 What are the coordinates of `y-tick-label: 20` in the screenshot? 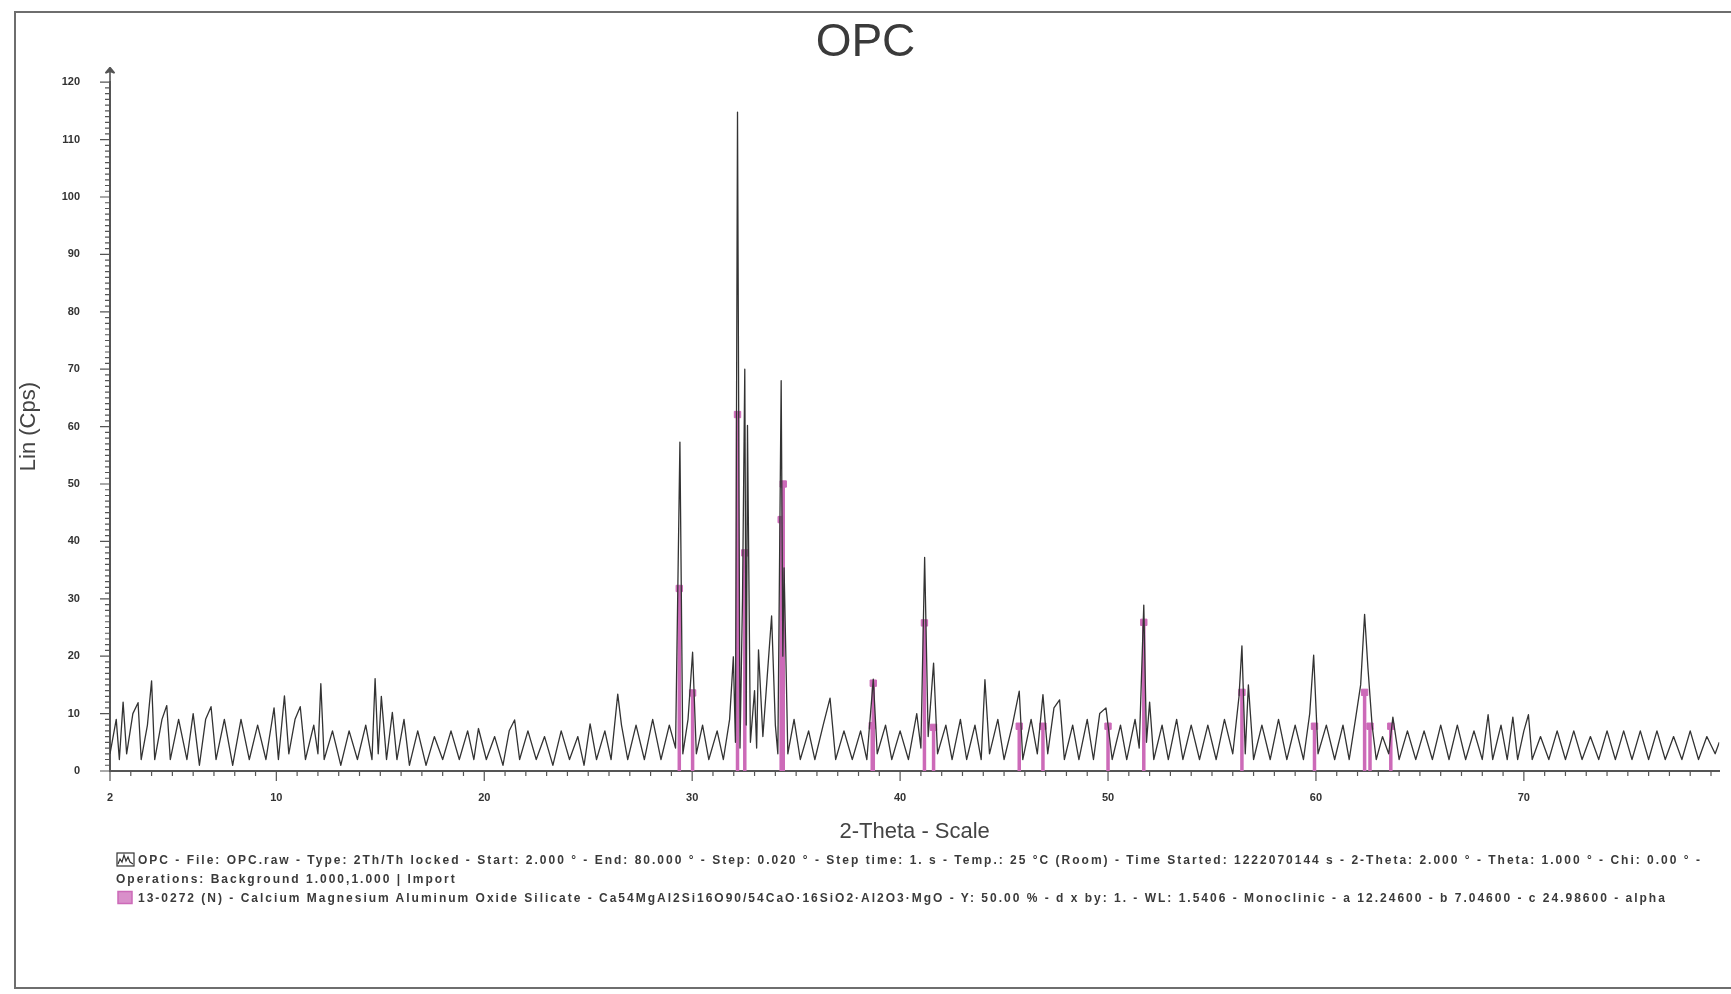 It's located at (73, 655).